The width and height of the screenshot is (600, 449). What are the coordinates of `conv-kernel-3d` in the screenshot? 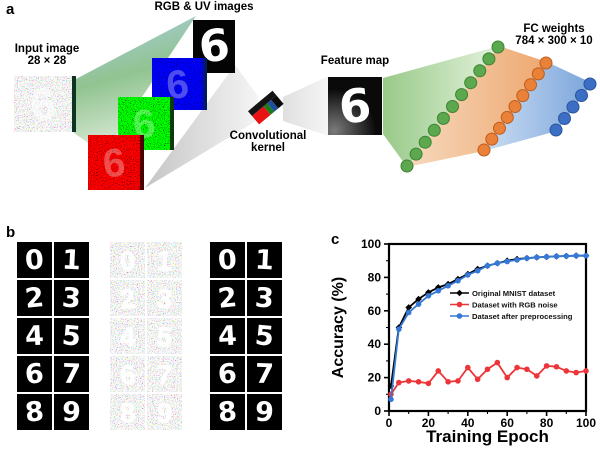 It's located at (266, 107).